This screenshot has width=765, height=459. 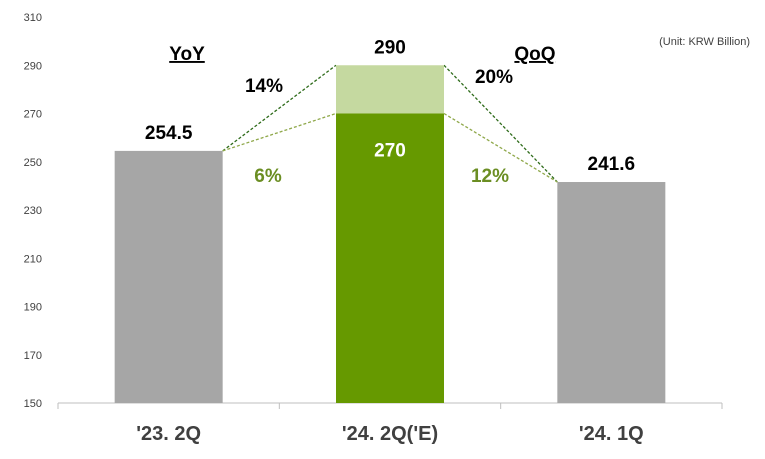 What do you see at coordinates (390, 258) in the screenshot?
I see `bar-lower-segment` at bounding box center [390, 258].